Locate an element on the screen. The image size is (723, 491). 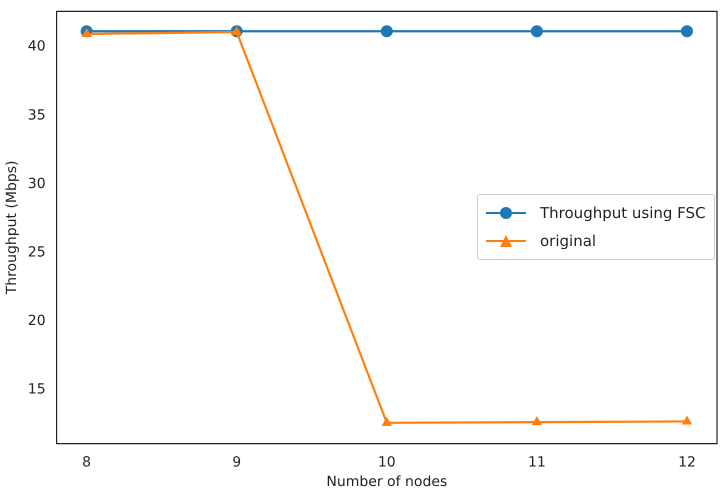
x-tick-label: 9 is located at coordinates (237, 462).